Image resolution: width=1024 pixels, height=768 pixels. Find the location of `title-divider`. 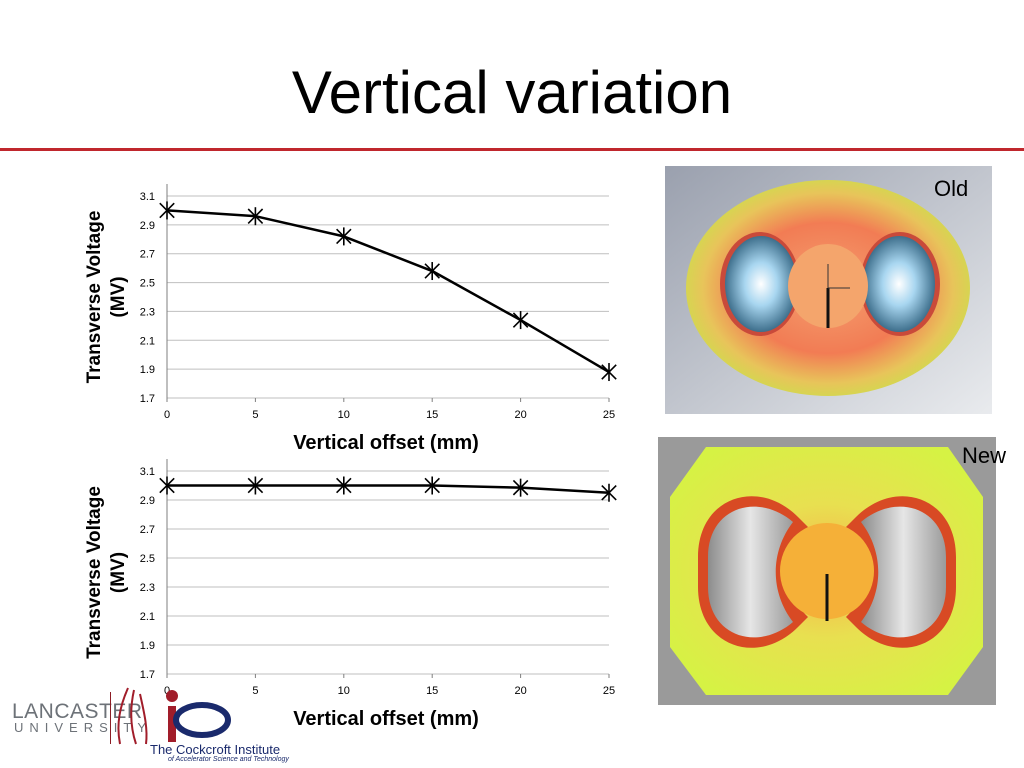

title-divider is located at coordinates (512, 149).